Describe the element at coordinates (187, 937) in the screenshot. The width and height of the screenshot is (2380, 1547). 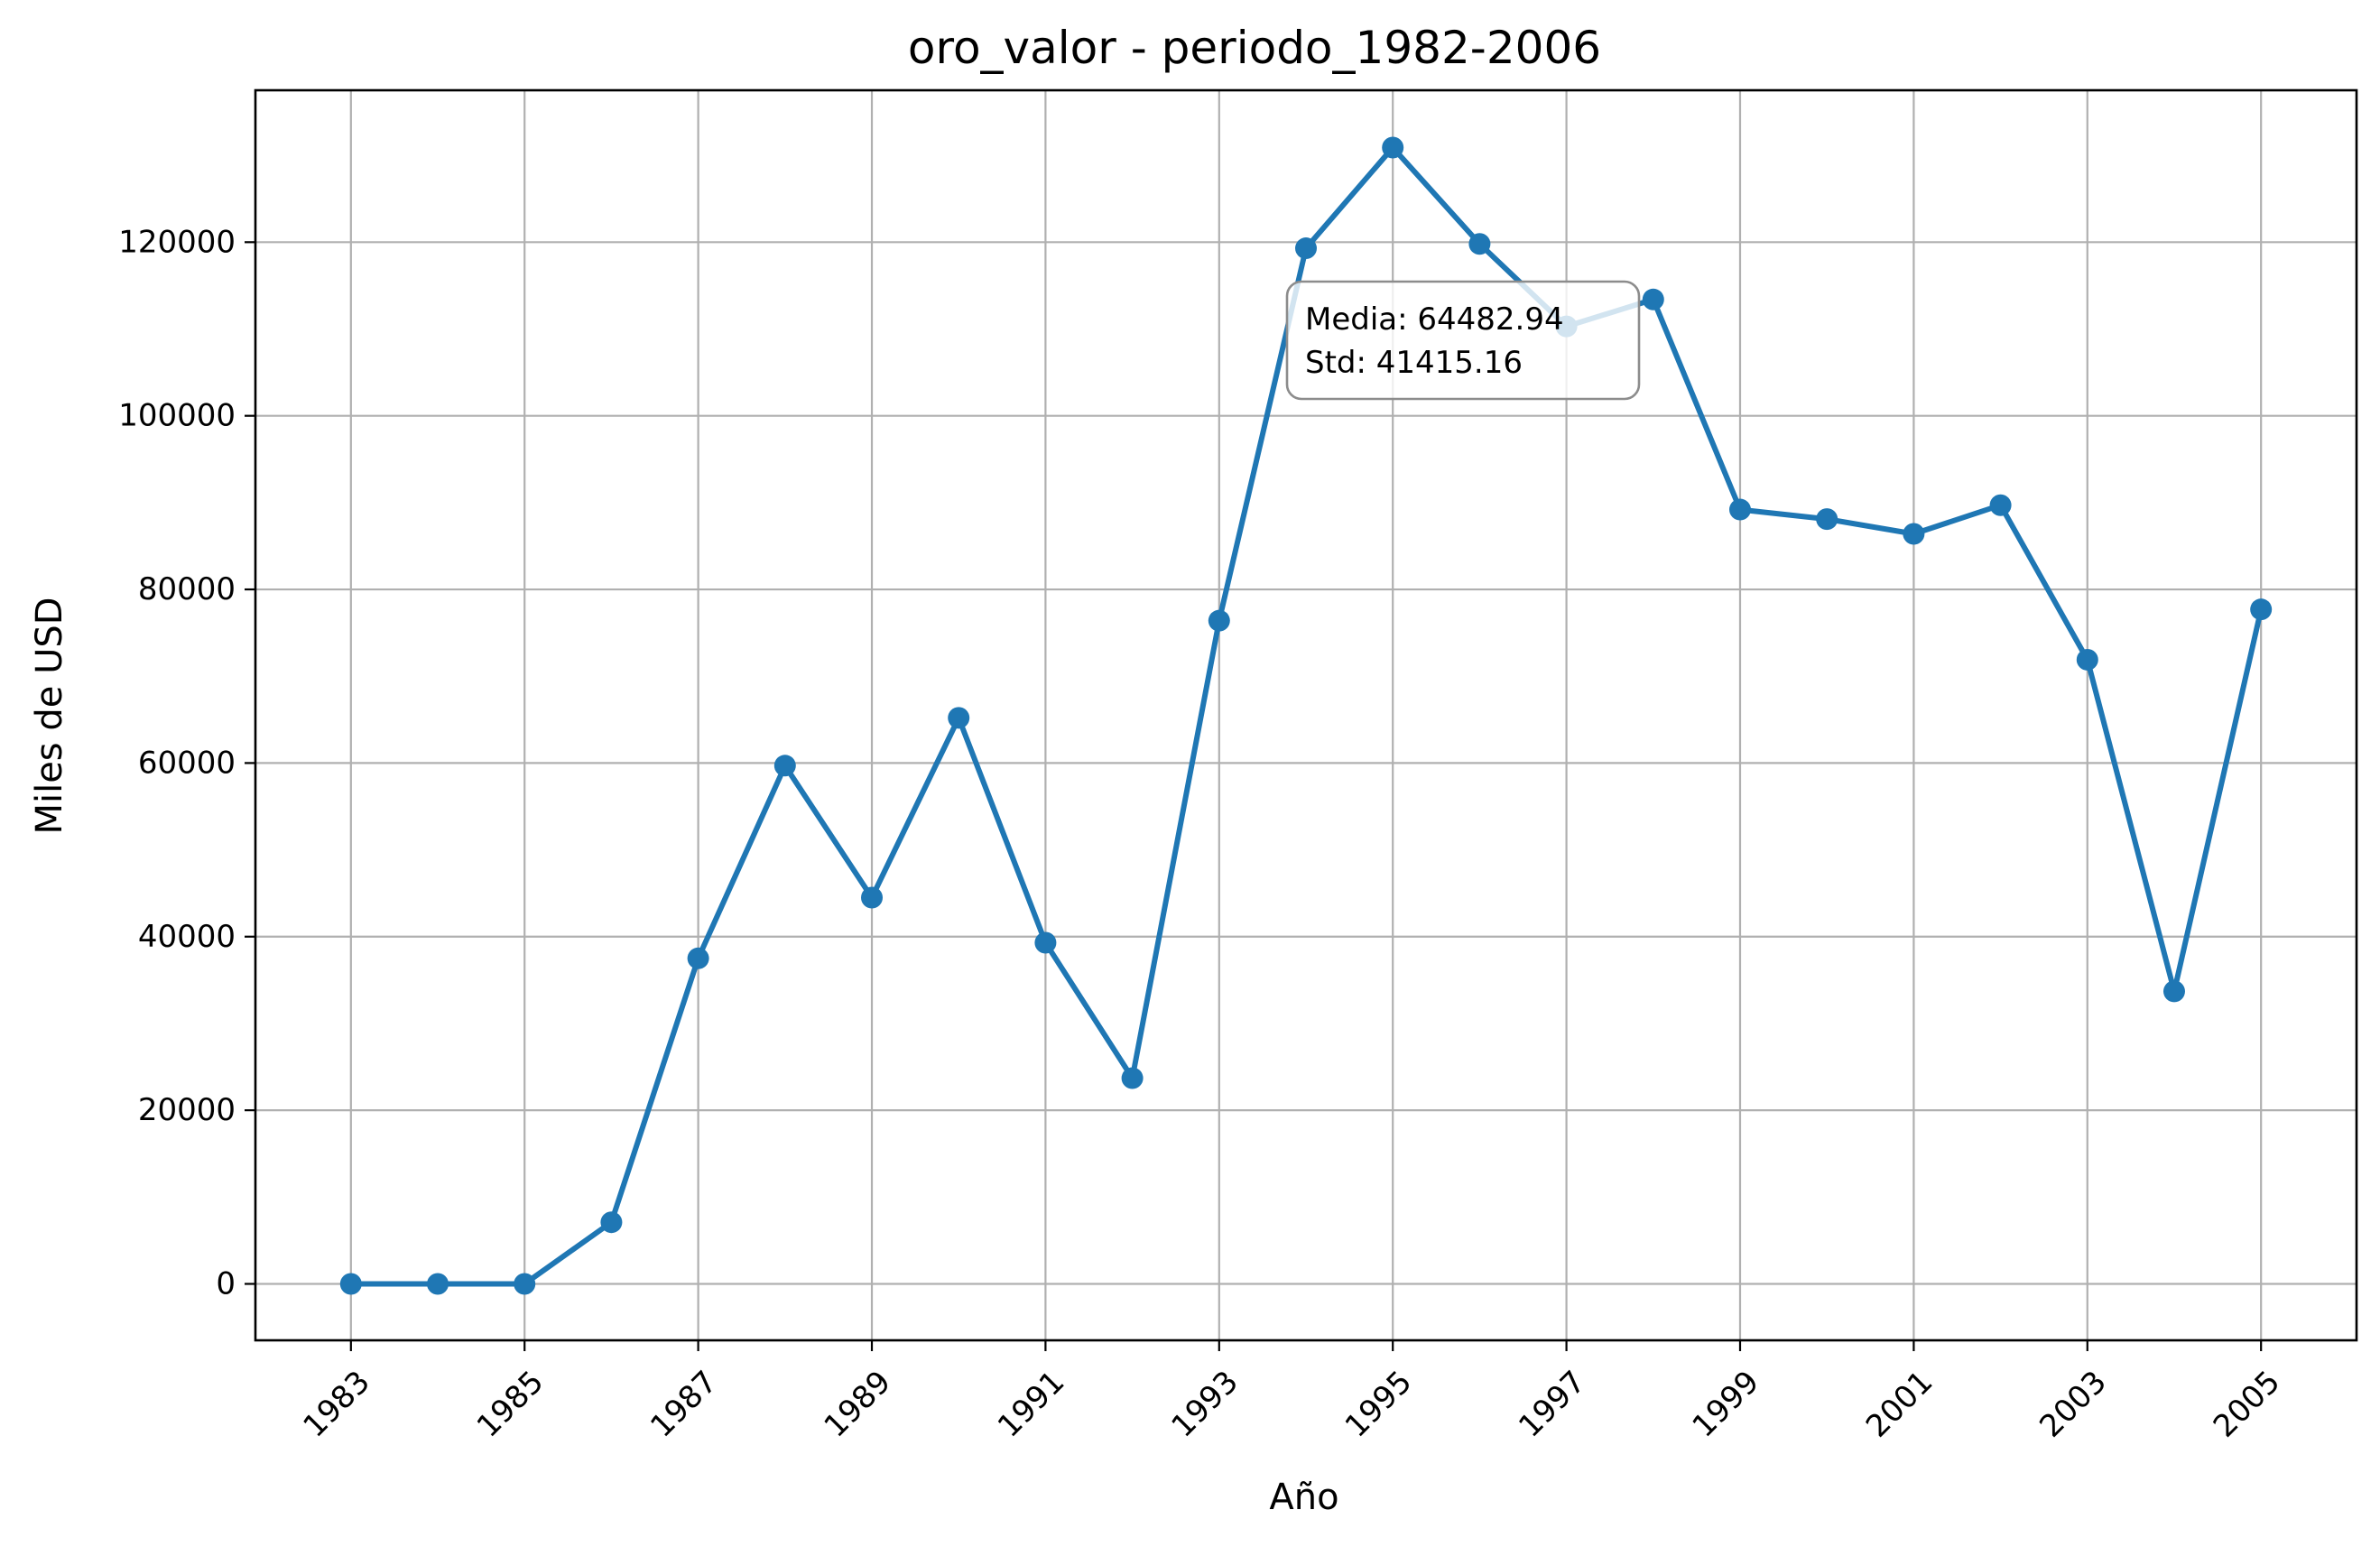
I see `y-tick-label: 40000` at that location.